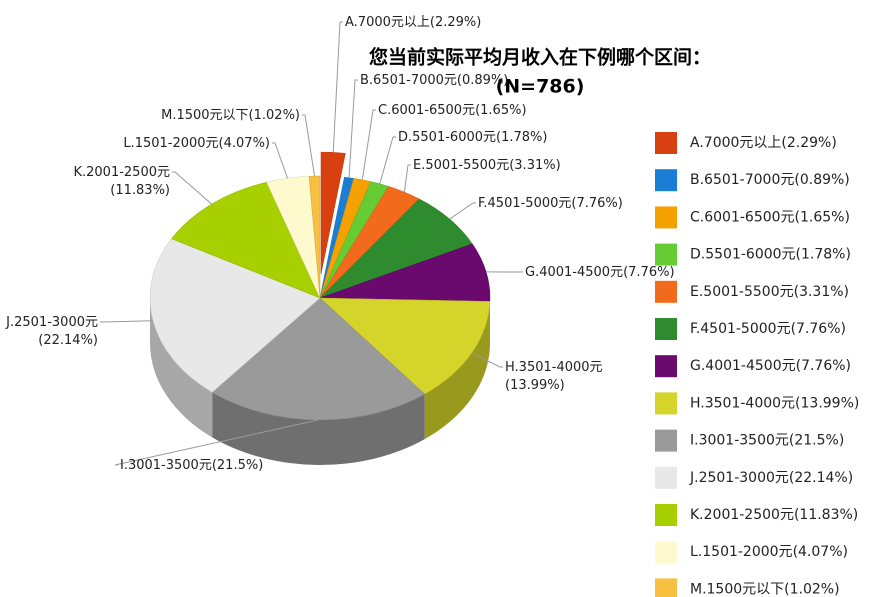 The width and height of the screenshot is (892, 597). I want to click on legend-text: H.3501-4000元(13.99%), so click(774, 403).